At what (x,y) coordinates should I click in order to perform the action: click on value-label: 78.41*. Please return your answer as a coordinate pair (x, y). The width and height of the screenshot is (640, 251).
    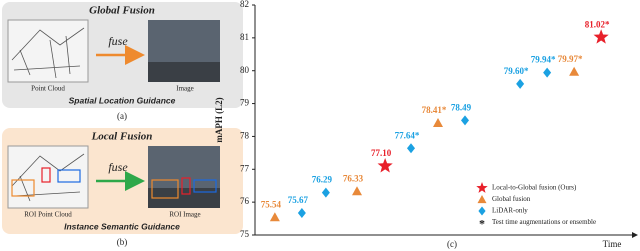
    Looking at the image, I should click on (434, 110).